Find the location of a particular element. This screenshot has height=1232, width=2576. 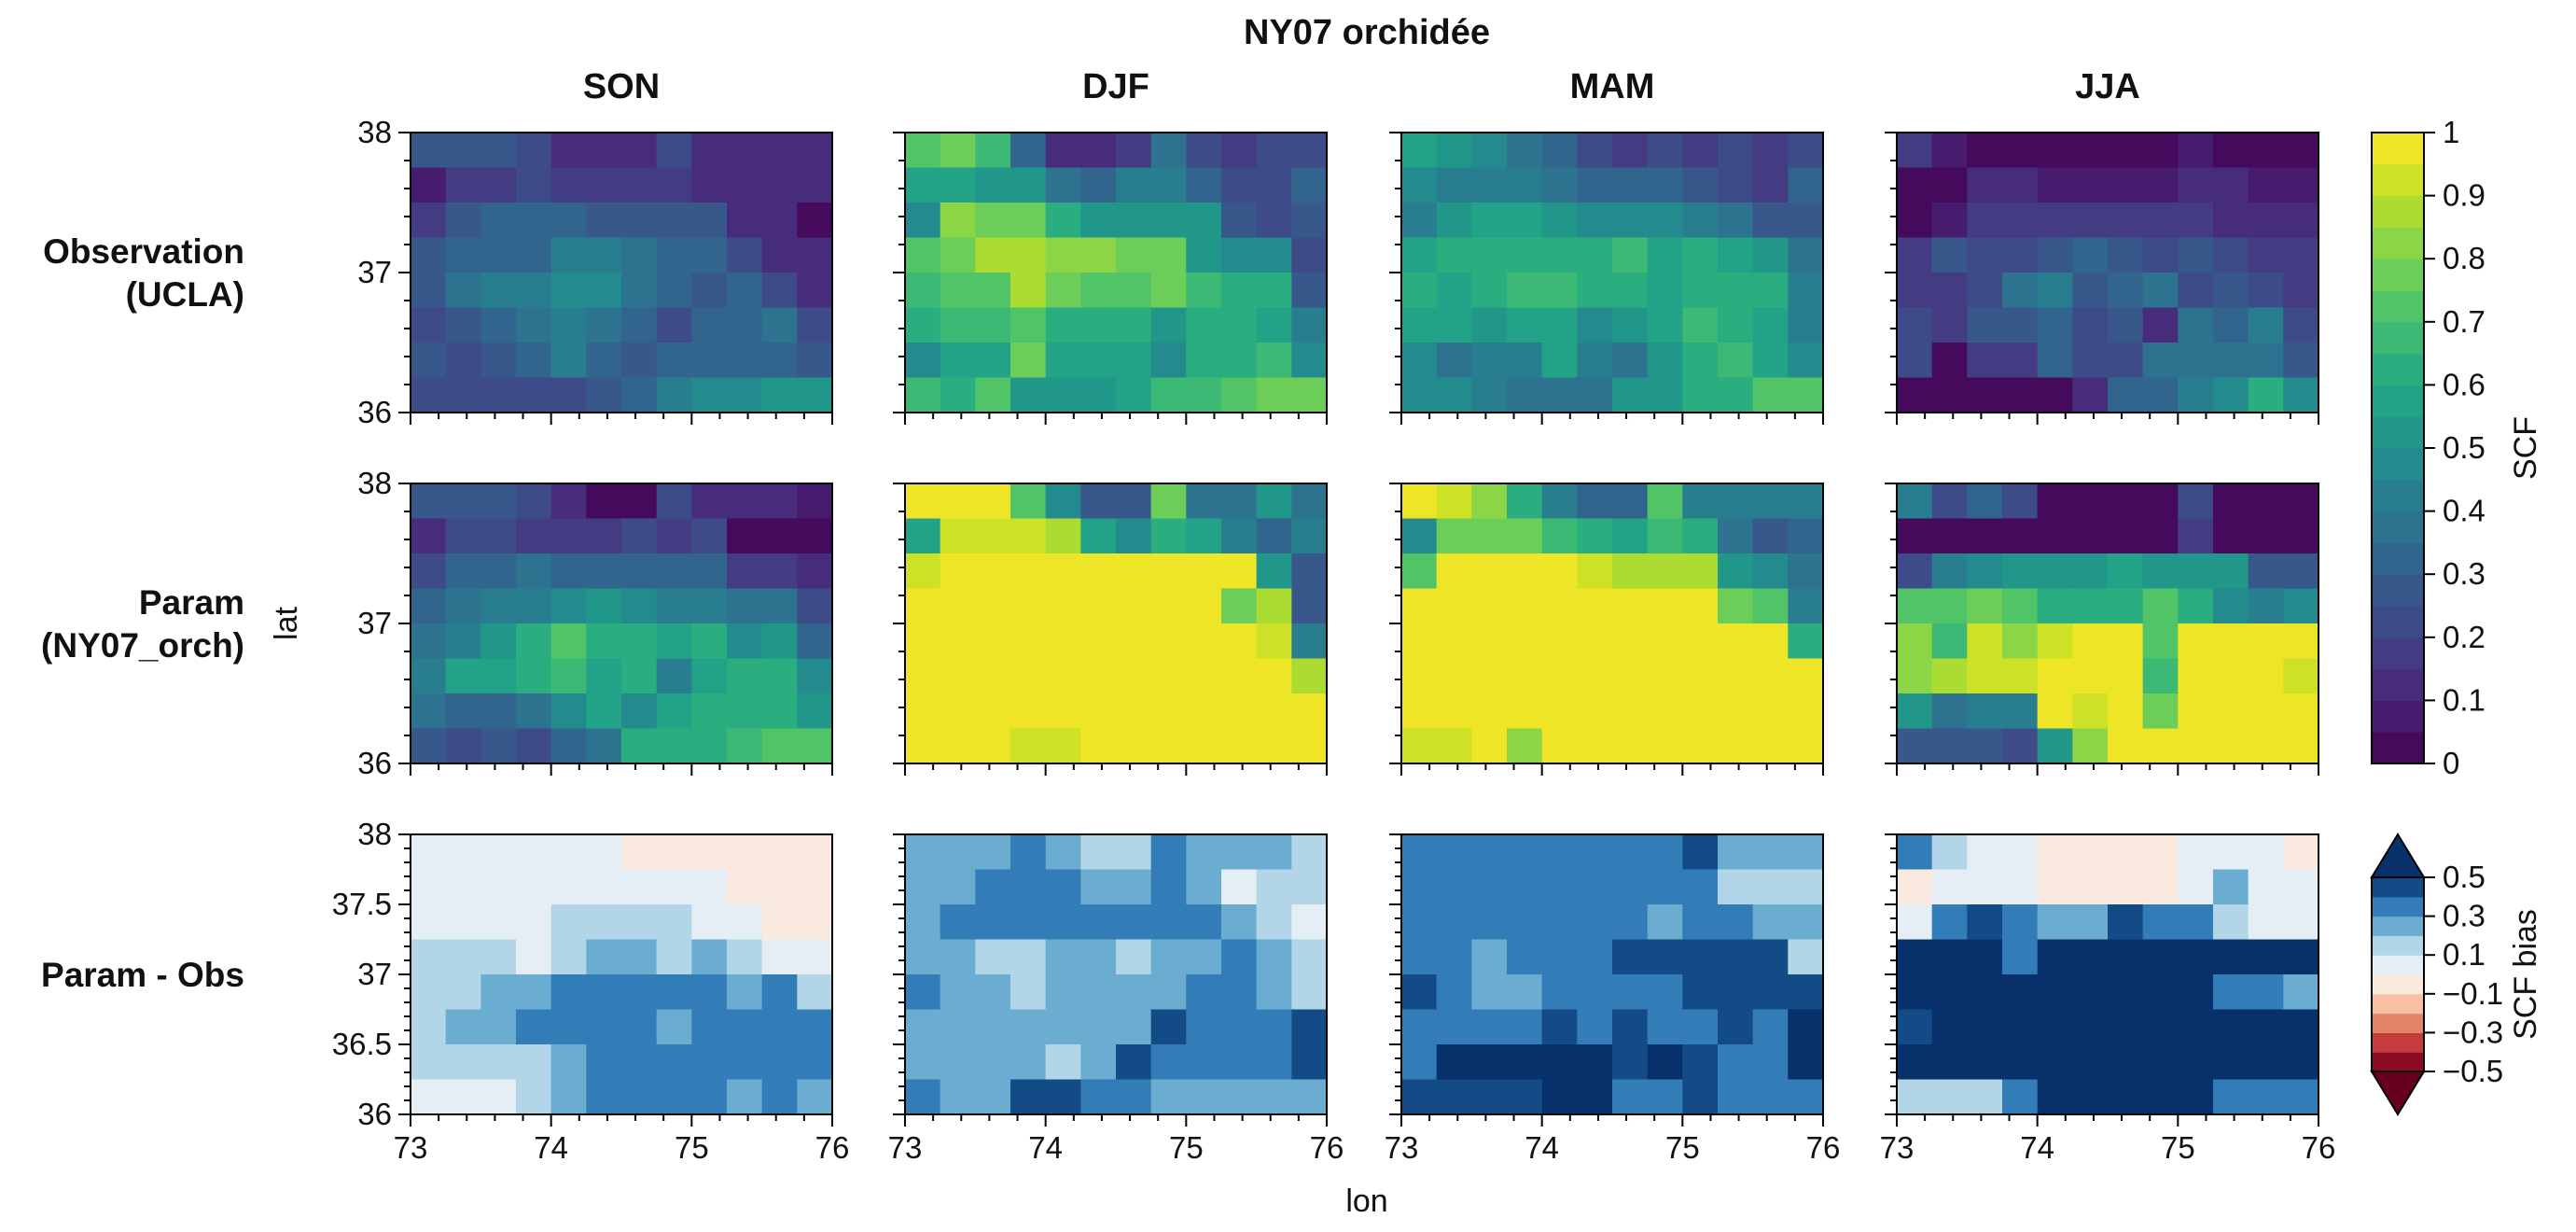

panel-2-mam: 73 74 75 76 is located at coordinates (1612, 999).